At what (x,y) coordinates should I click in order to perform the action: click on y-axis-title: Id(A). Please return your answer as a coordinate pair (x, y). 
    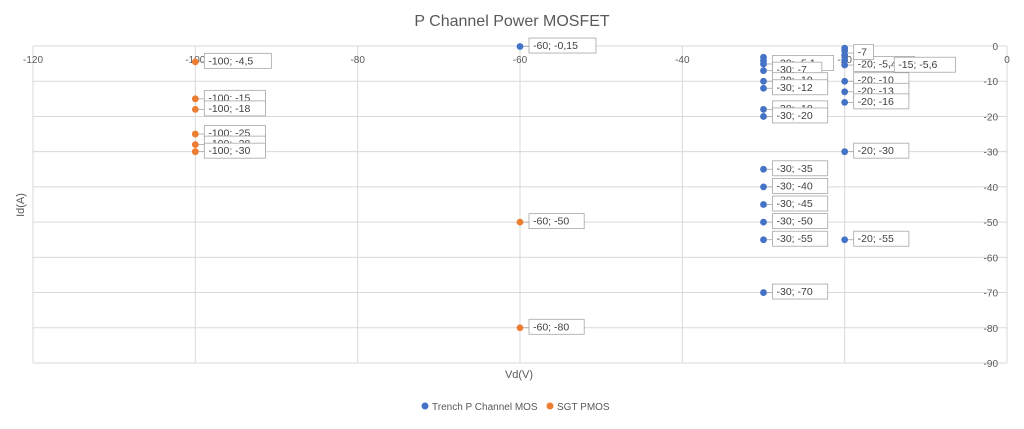
    Looking at the image, I should click on (21, 205).